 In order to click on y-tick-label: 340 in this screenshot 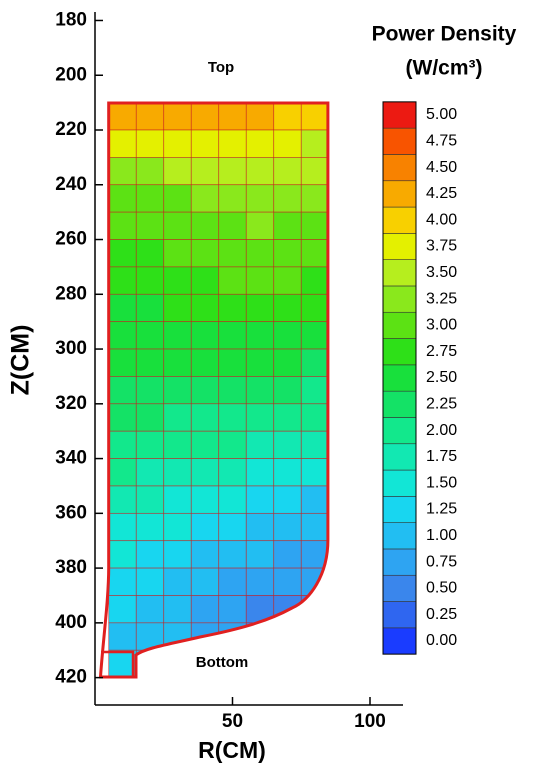, I will do `click(71, 458)`.